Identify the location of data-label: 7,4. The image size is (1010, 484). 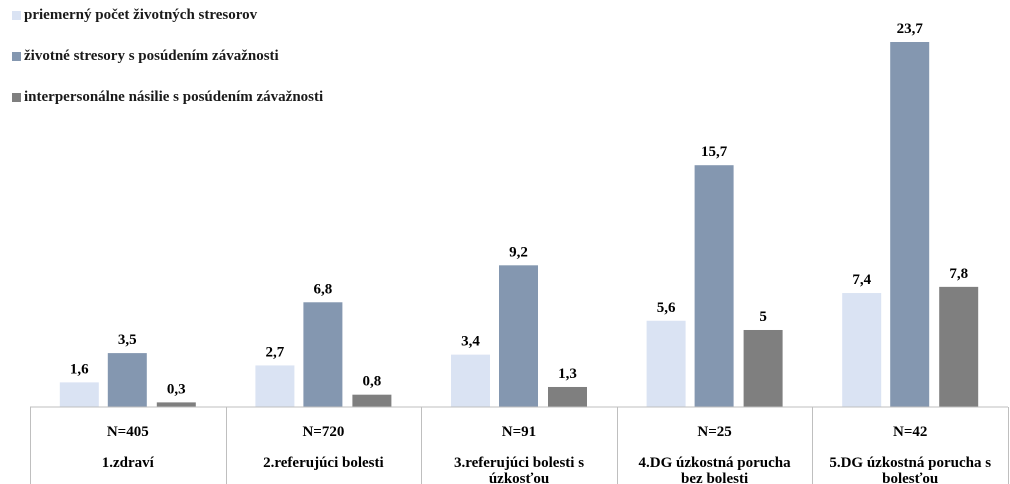
(861, 280).